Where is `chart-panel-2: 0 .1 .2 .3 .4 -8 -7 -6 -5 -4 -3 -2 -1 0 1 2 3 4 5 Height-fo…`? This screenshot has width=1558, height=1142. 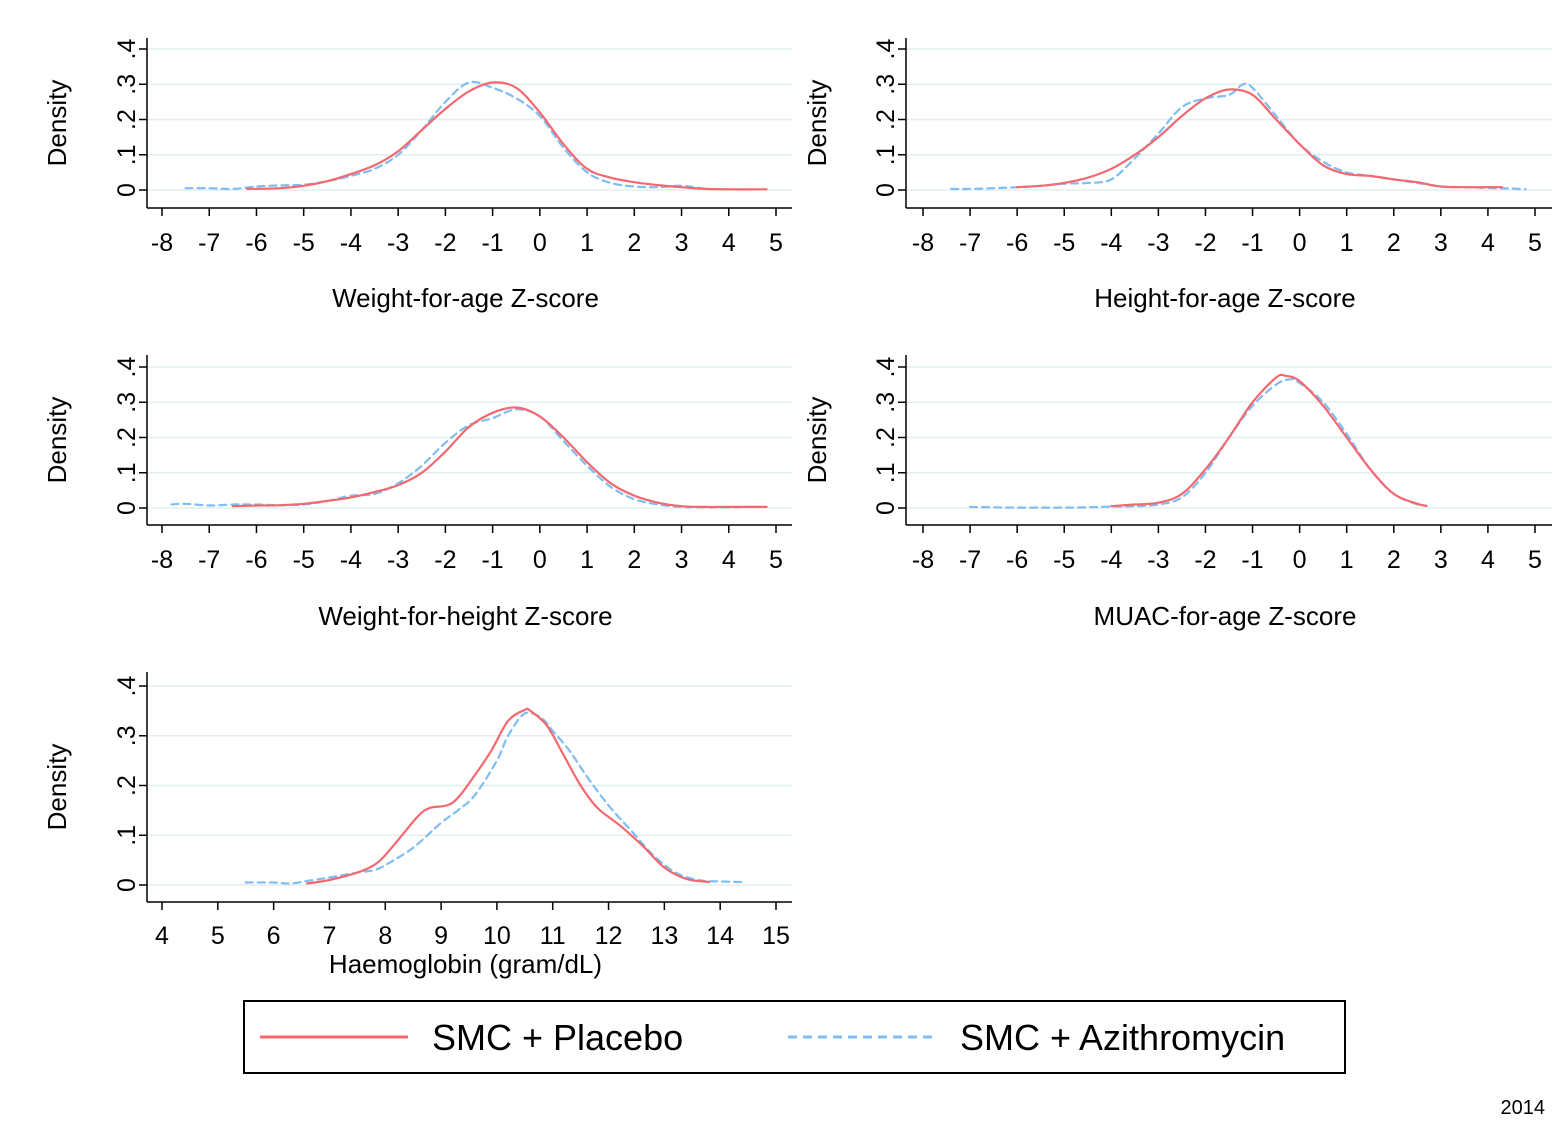 chart-panel-2: 0 .1 .2 .3 .4 -8 -7 -6 -5 -4 -3 -2 -1 0 1 2 3 4 5 Height-fo… is located at coordinates (1177, 175).